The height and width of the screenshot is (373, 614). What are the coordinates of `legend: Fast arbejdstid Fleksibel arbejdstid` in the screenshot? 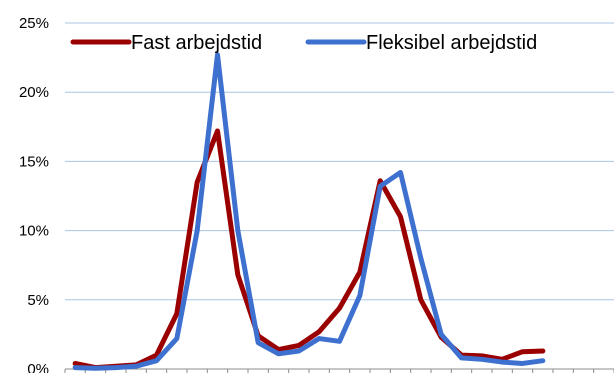 It's located at (303, 43).